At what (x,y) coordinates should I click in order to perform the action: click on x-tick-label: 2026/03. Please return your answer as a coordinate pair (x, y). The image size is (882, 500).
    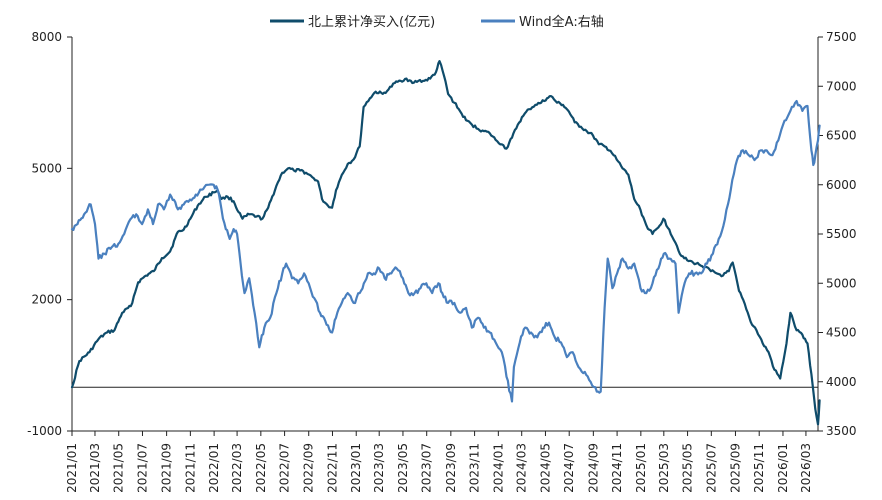
    Looking at the image, I should click on (806, 468).